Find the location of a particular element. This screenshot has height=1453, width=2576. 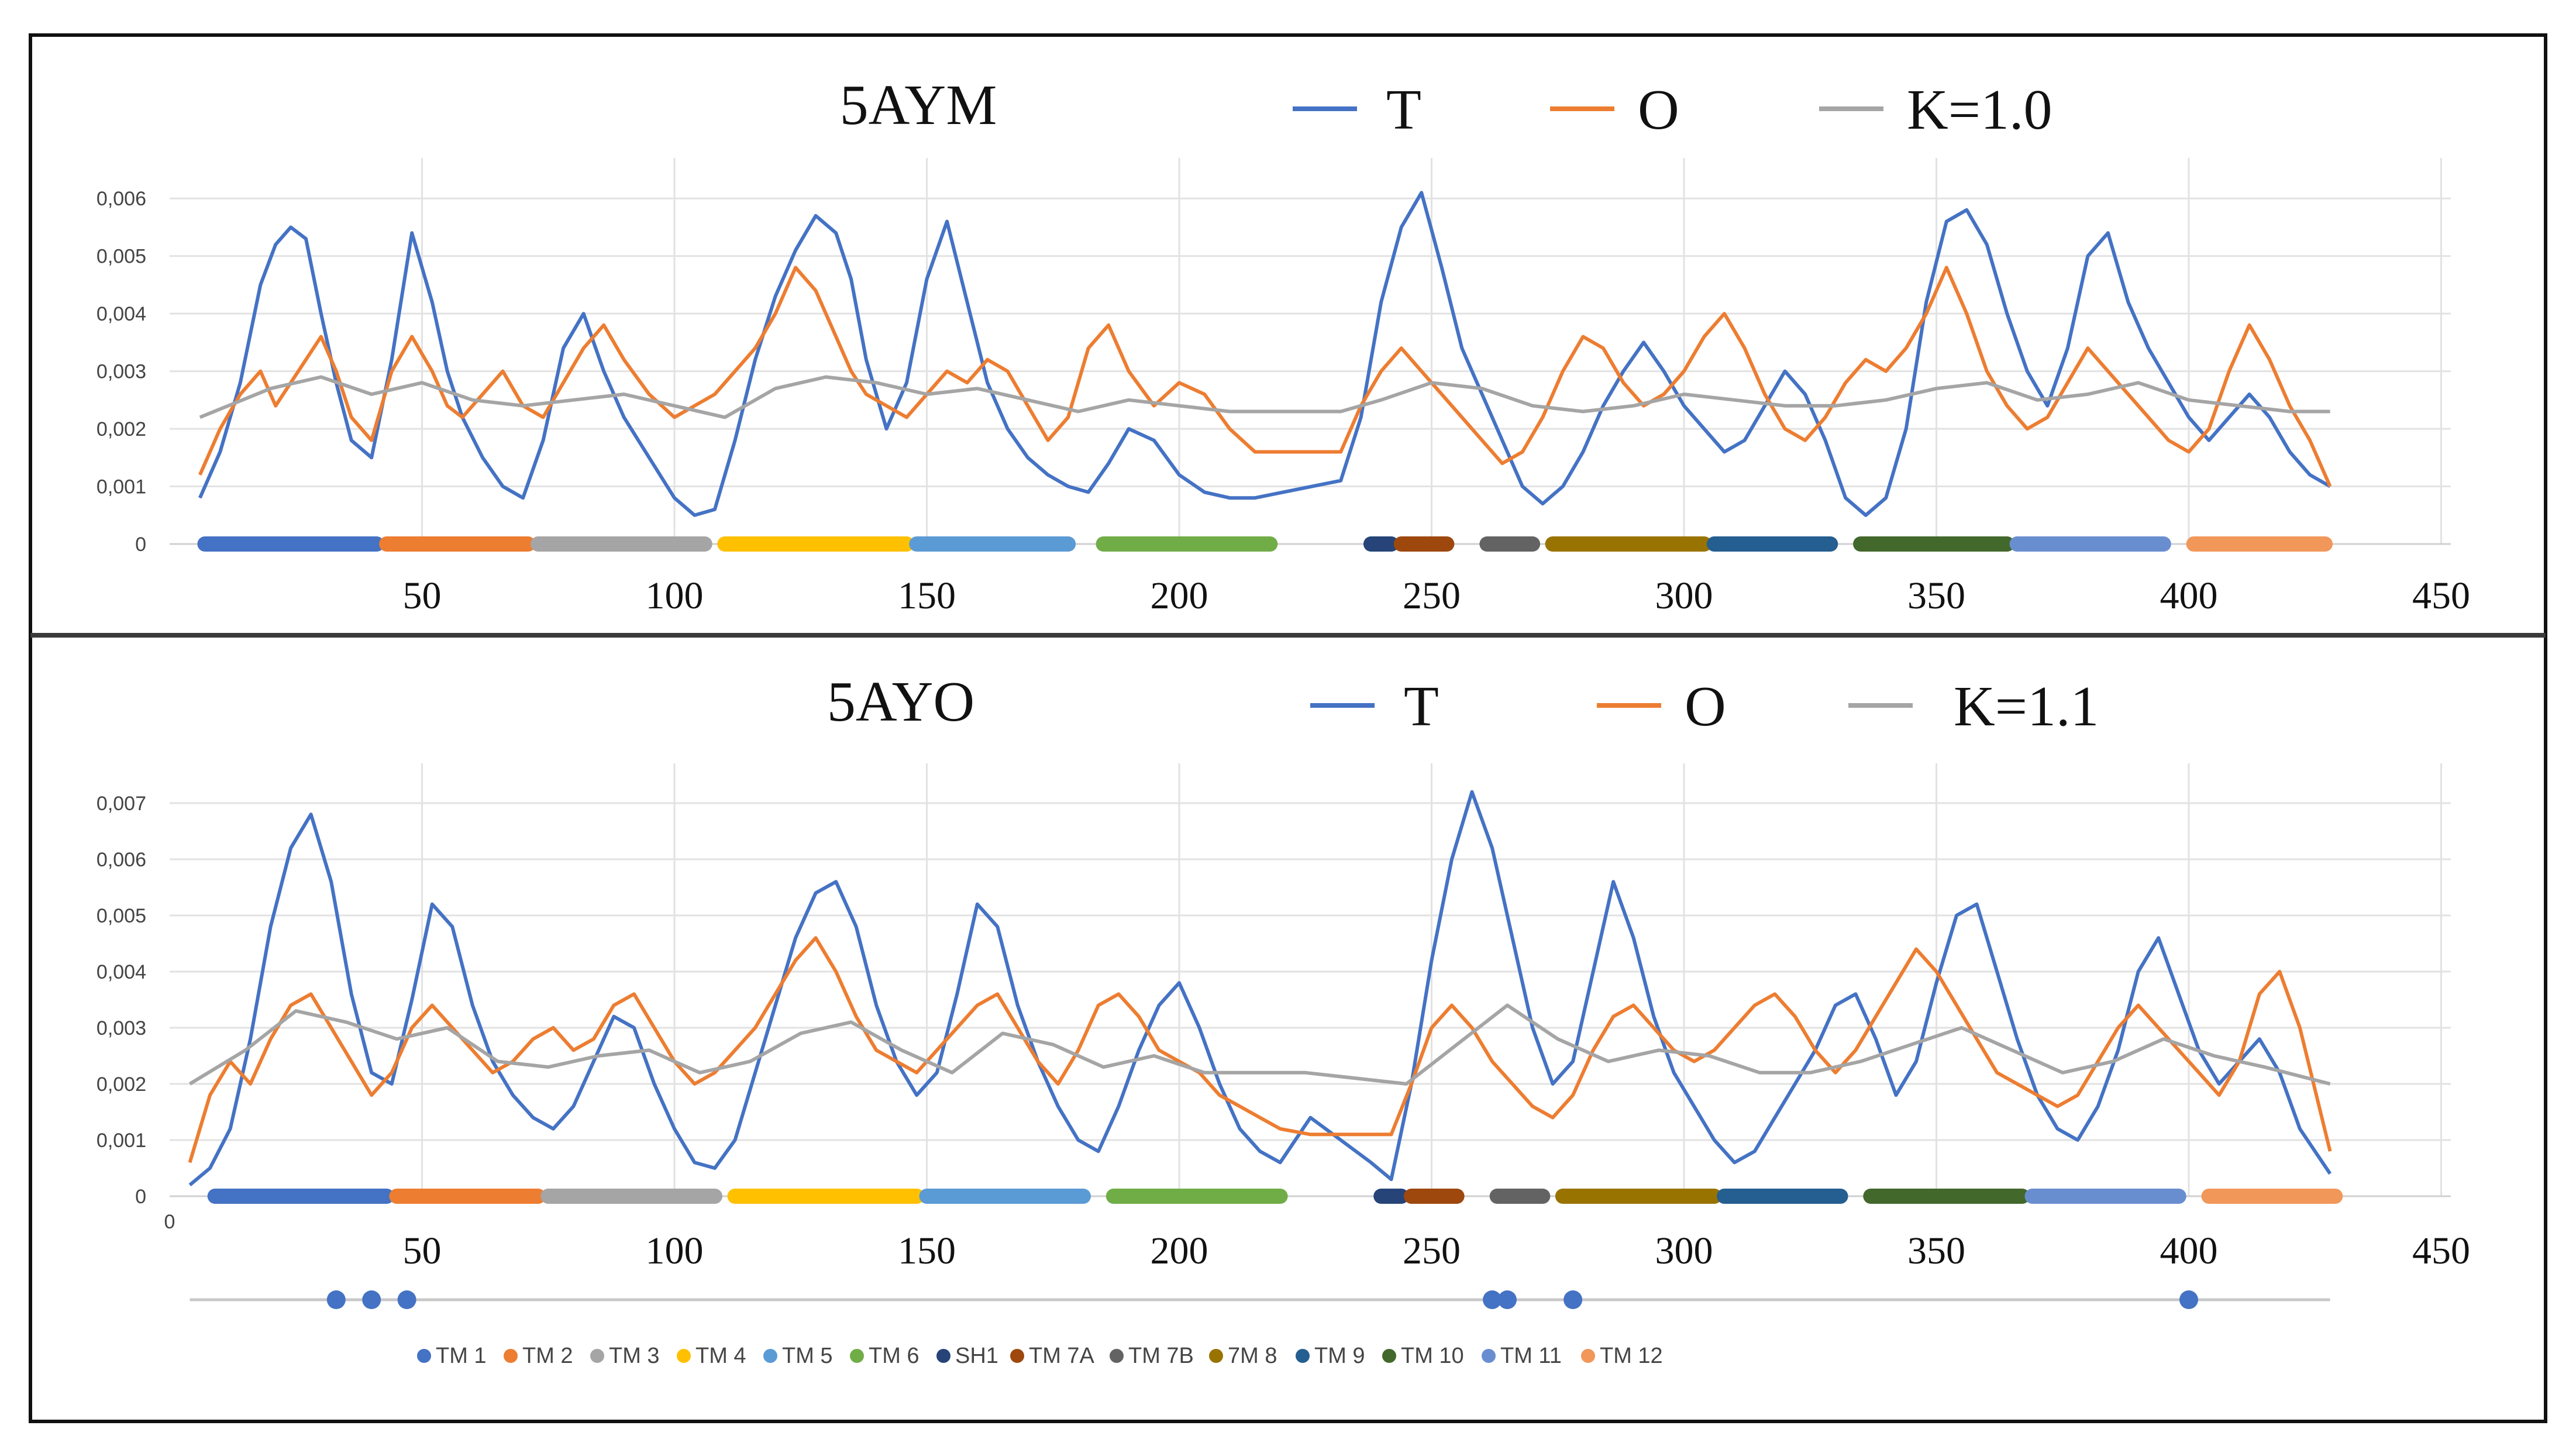

category-label: TM 3 is located at coordinates (634, 1356).